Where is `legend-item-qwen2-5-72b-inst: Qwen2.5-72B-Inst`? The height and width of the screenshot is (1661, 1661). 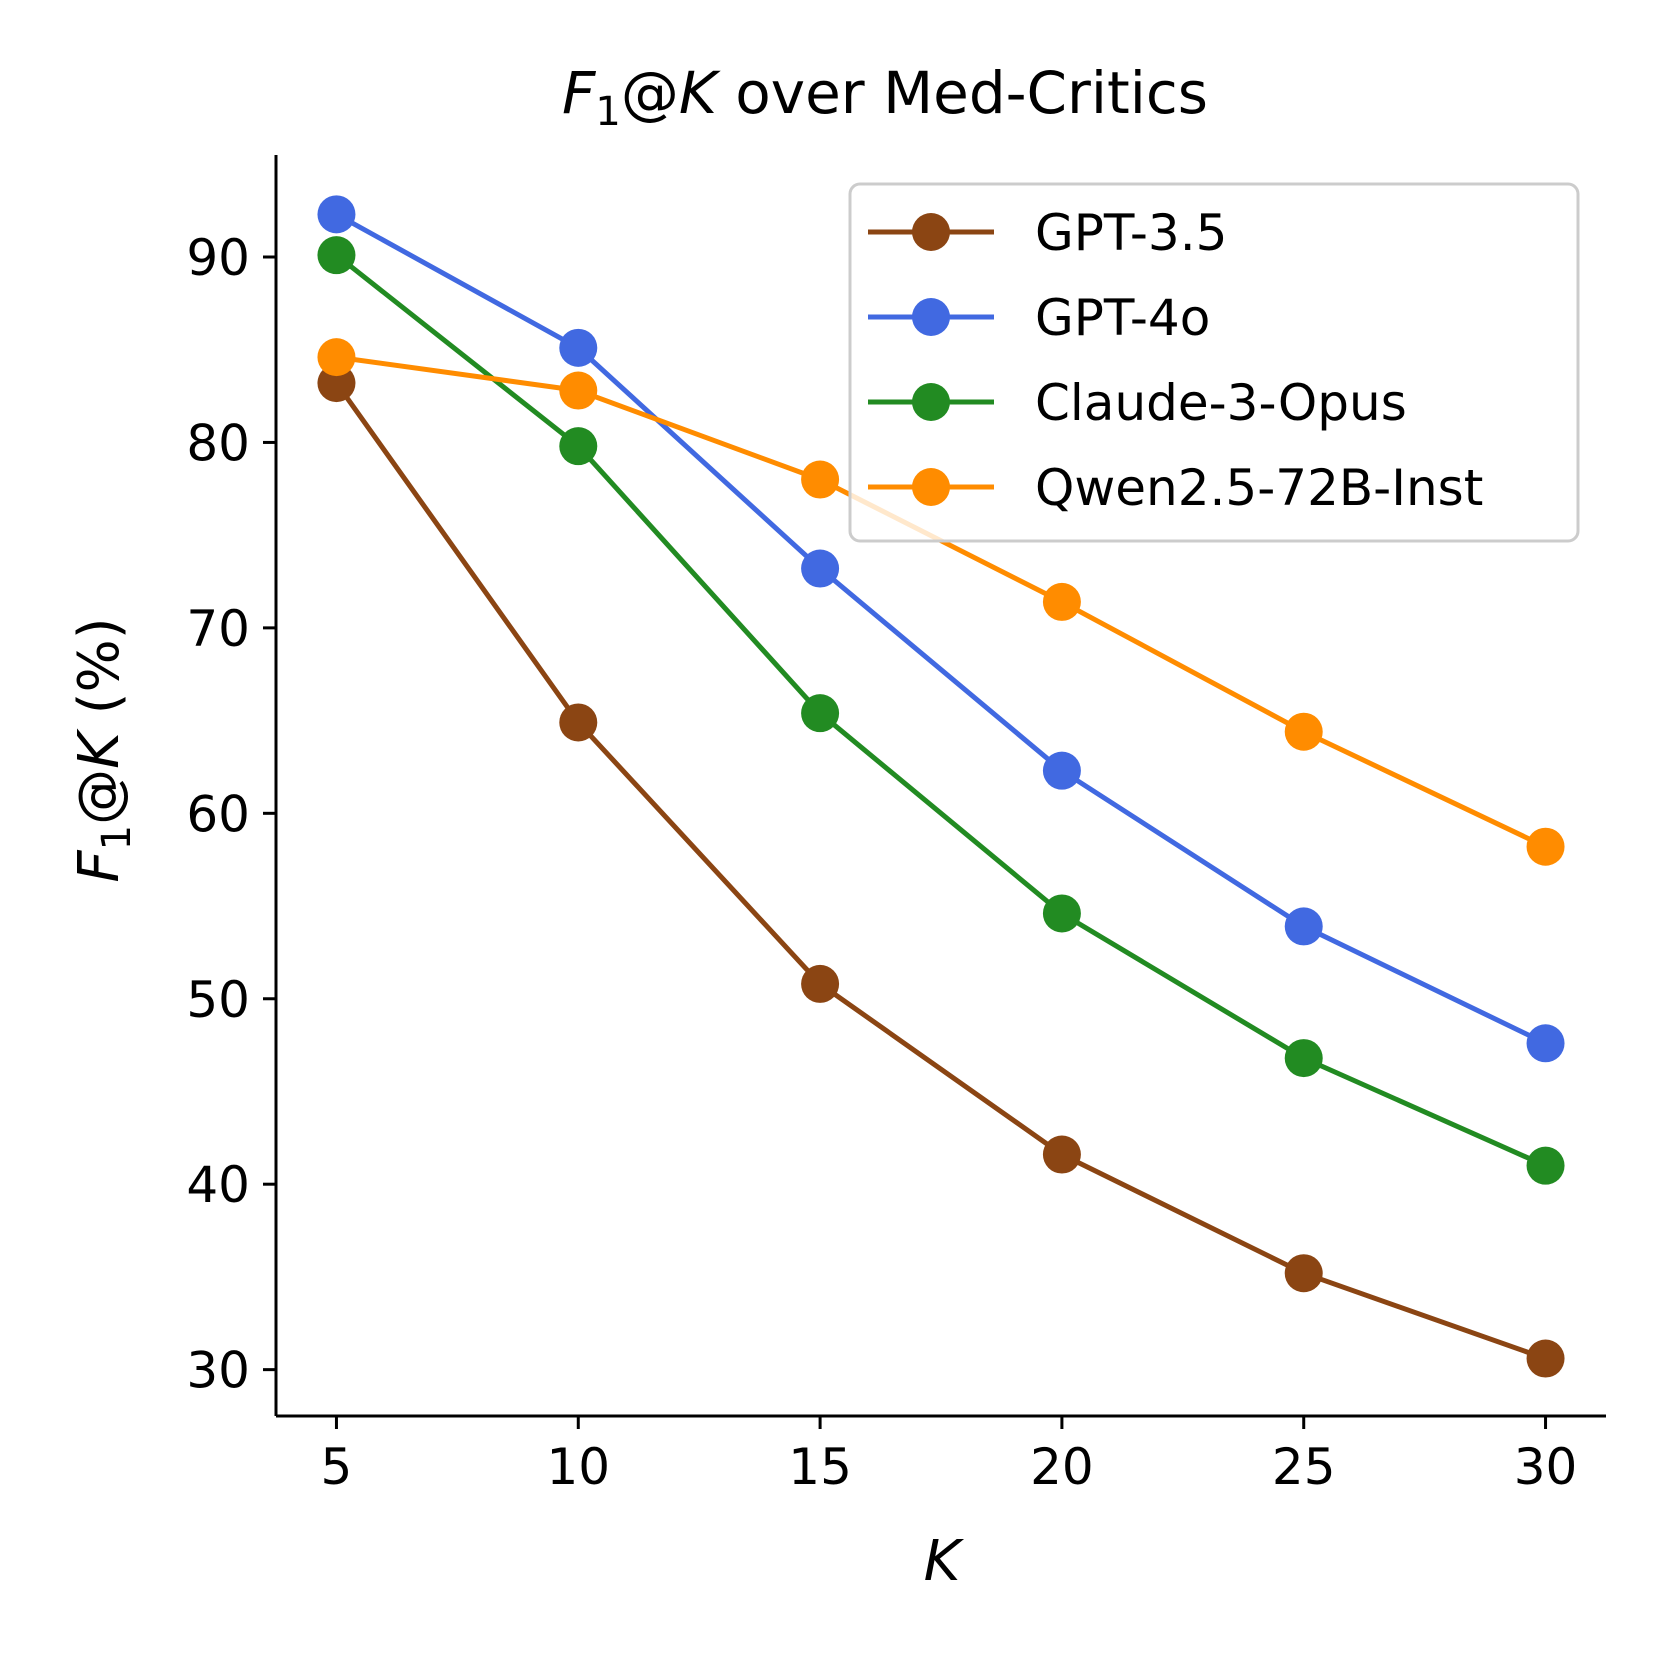
legend-item-qwen2-5-72b-inst: Qwen2.5-72B-Inst is located at coordinates (1175, 488).